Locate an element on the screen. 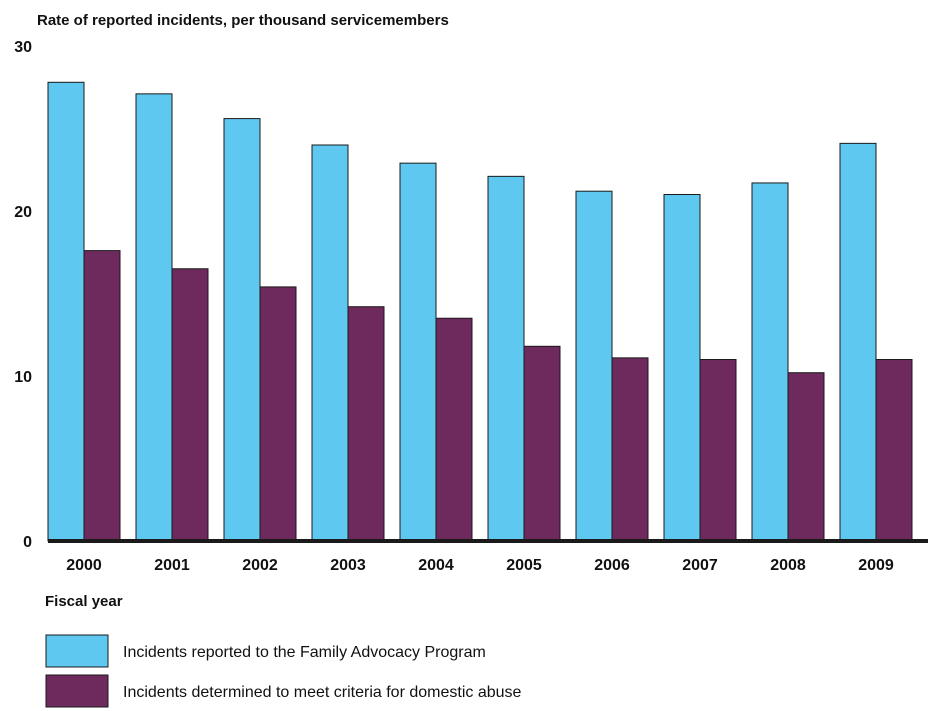  x-tick-label: 2007 is located at coordinates (700, 565).